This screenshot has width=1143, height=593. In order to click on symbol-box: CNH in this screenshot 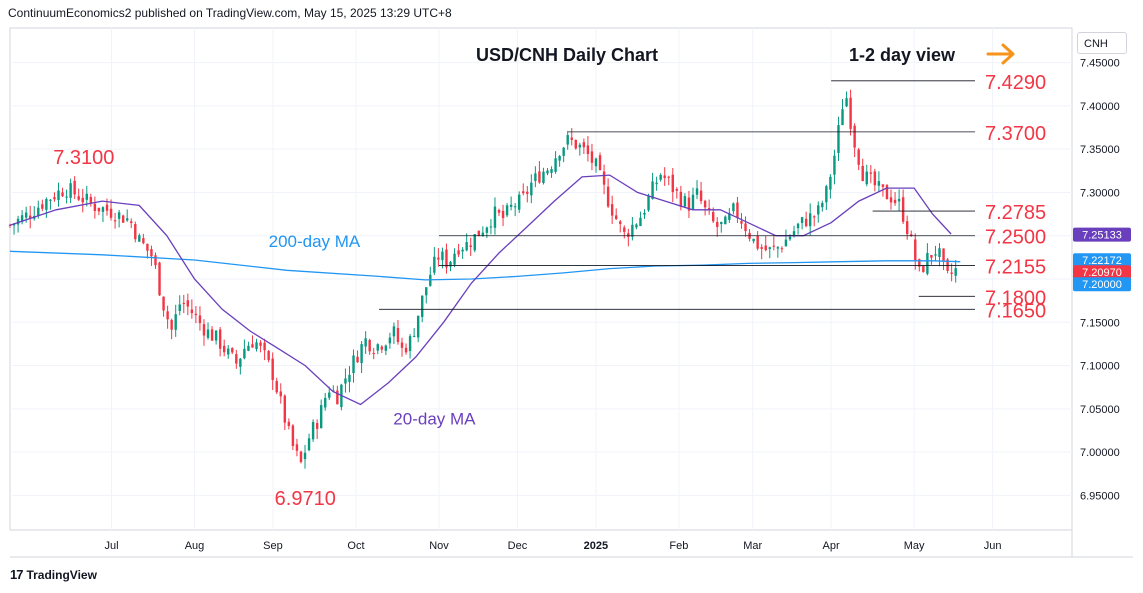, I will do `click(1102, 43)`.